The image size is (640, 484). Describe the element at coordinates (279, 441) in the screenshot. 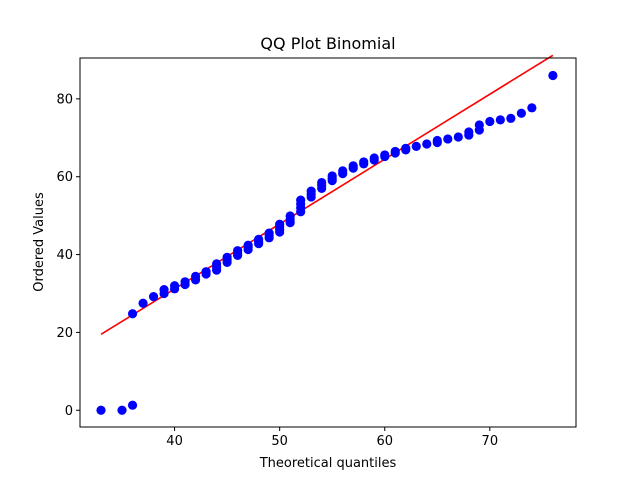

I see `x-tick-label: 50` at that location.